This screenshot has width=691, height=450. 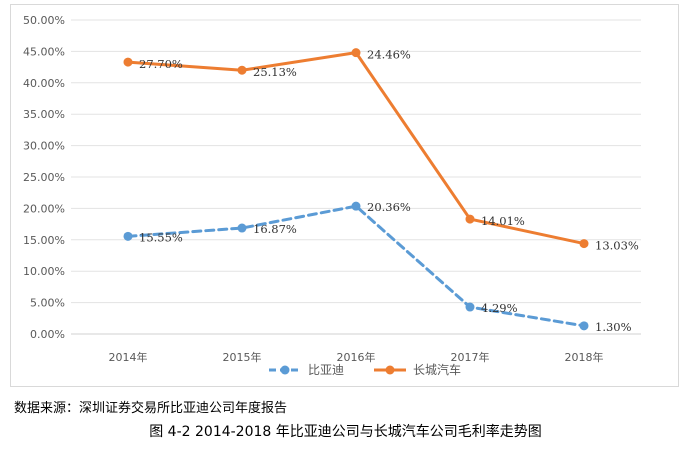 What do you see at coordinates (44, 271) in the screenshot?
I see `y-tick-label: 10.00%` at bounding box center [44, 271].